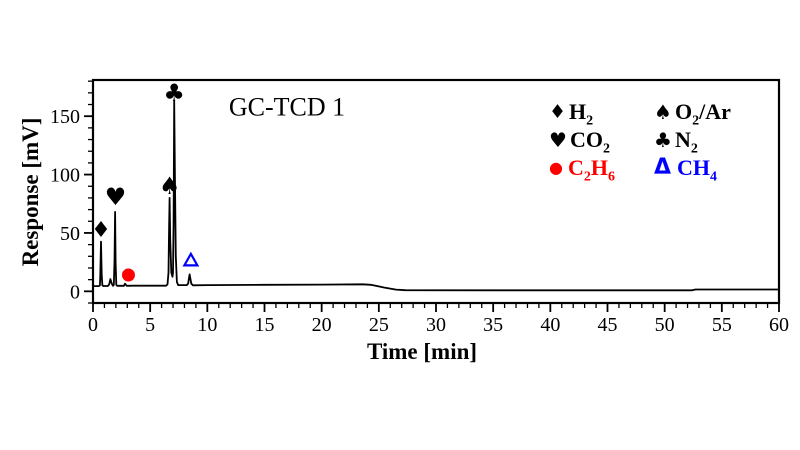 The image size is (800, 450). Describe the element at coordinates (150, 325) in the screenshot. I see `x-tick-label: 5` at that location.